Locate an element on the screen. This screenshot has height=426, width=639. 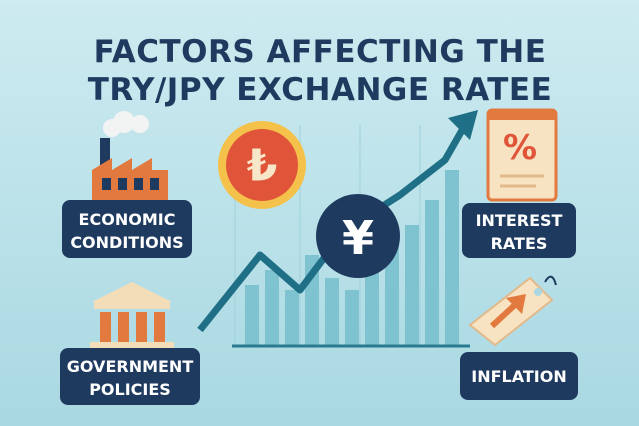
yen-symbol: ¥ is located at coordinates (358, 238).